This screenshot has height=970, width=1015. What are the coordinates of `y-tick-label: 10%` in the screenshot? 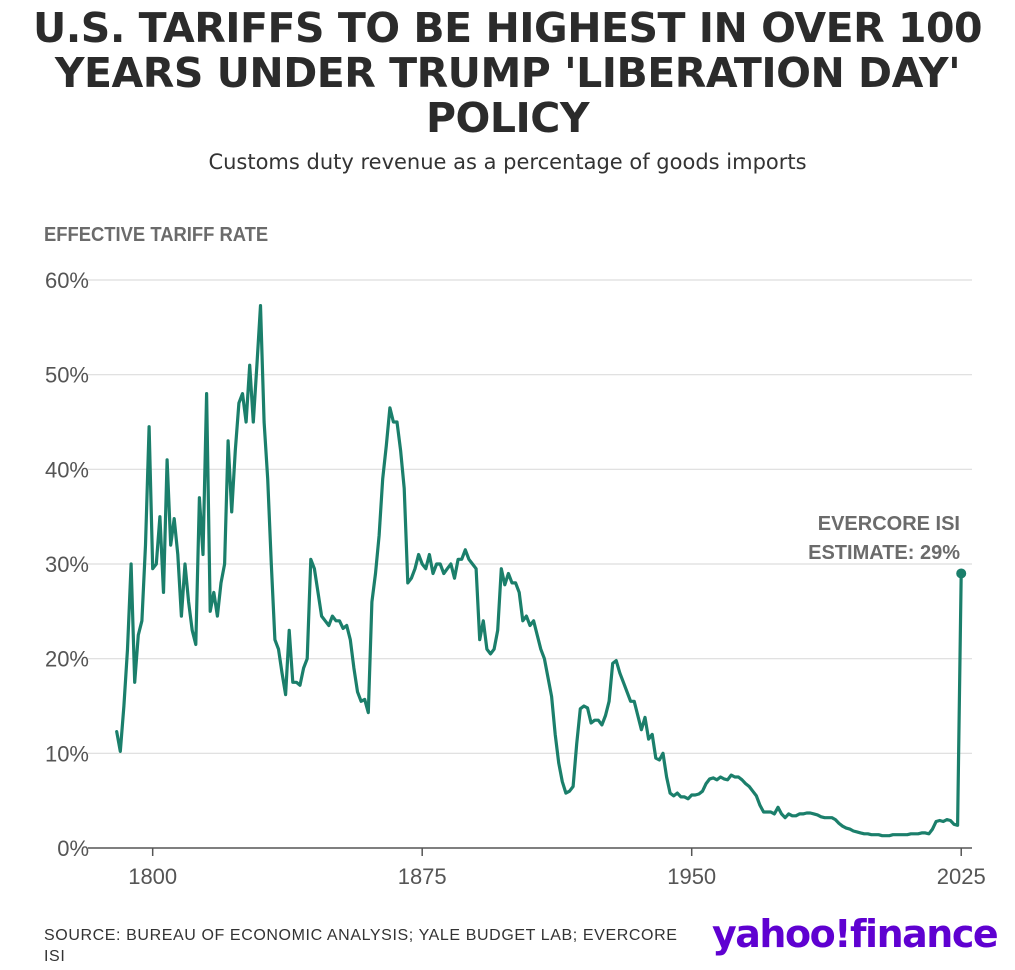 It's located at (67, 753).